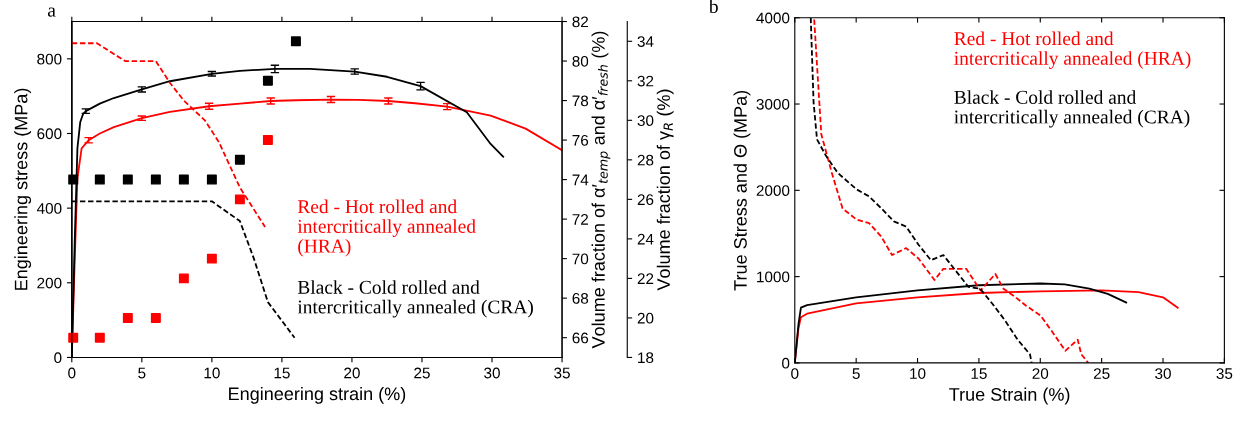 This screenshot has height=422, width=1238. What do you see at coordinates (645, 41) in the screenshot?
I see `y3-tick-label: 34` at bounding box center [645, 41].